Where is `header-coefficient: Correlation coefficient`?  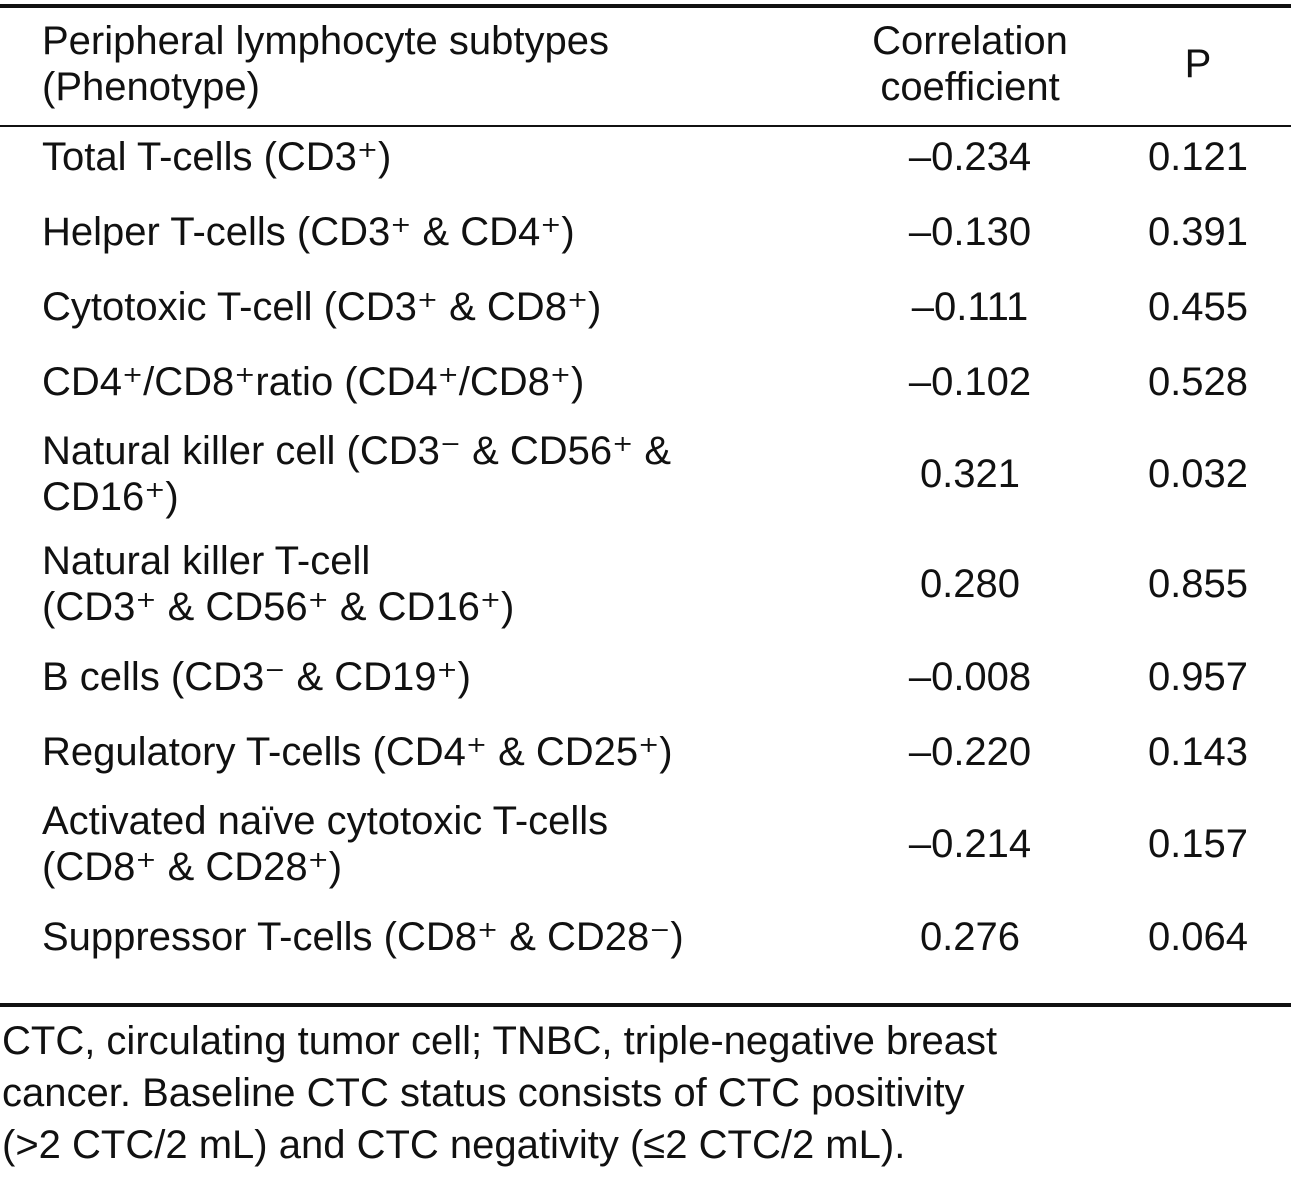
header-coefficient: Correlation coefficient is located at coordinates (970, 59).